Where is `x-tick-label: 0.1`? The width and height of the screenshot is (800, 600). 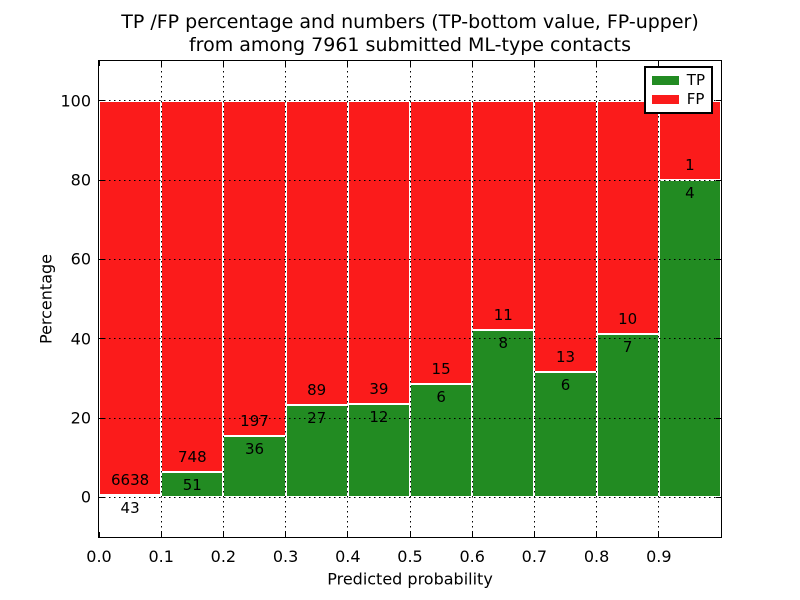
x-tick-label: 0.1 is located at coordinates (161, 556).